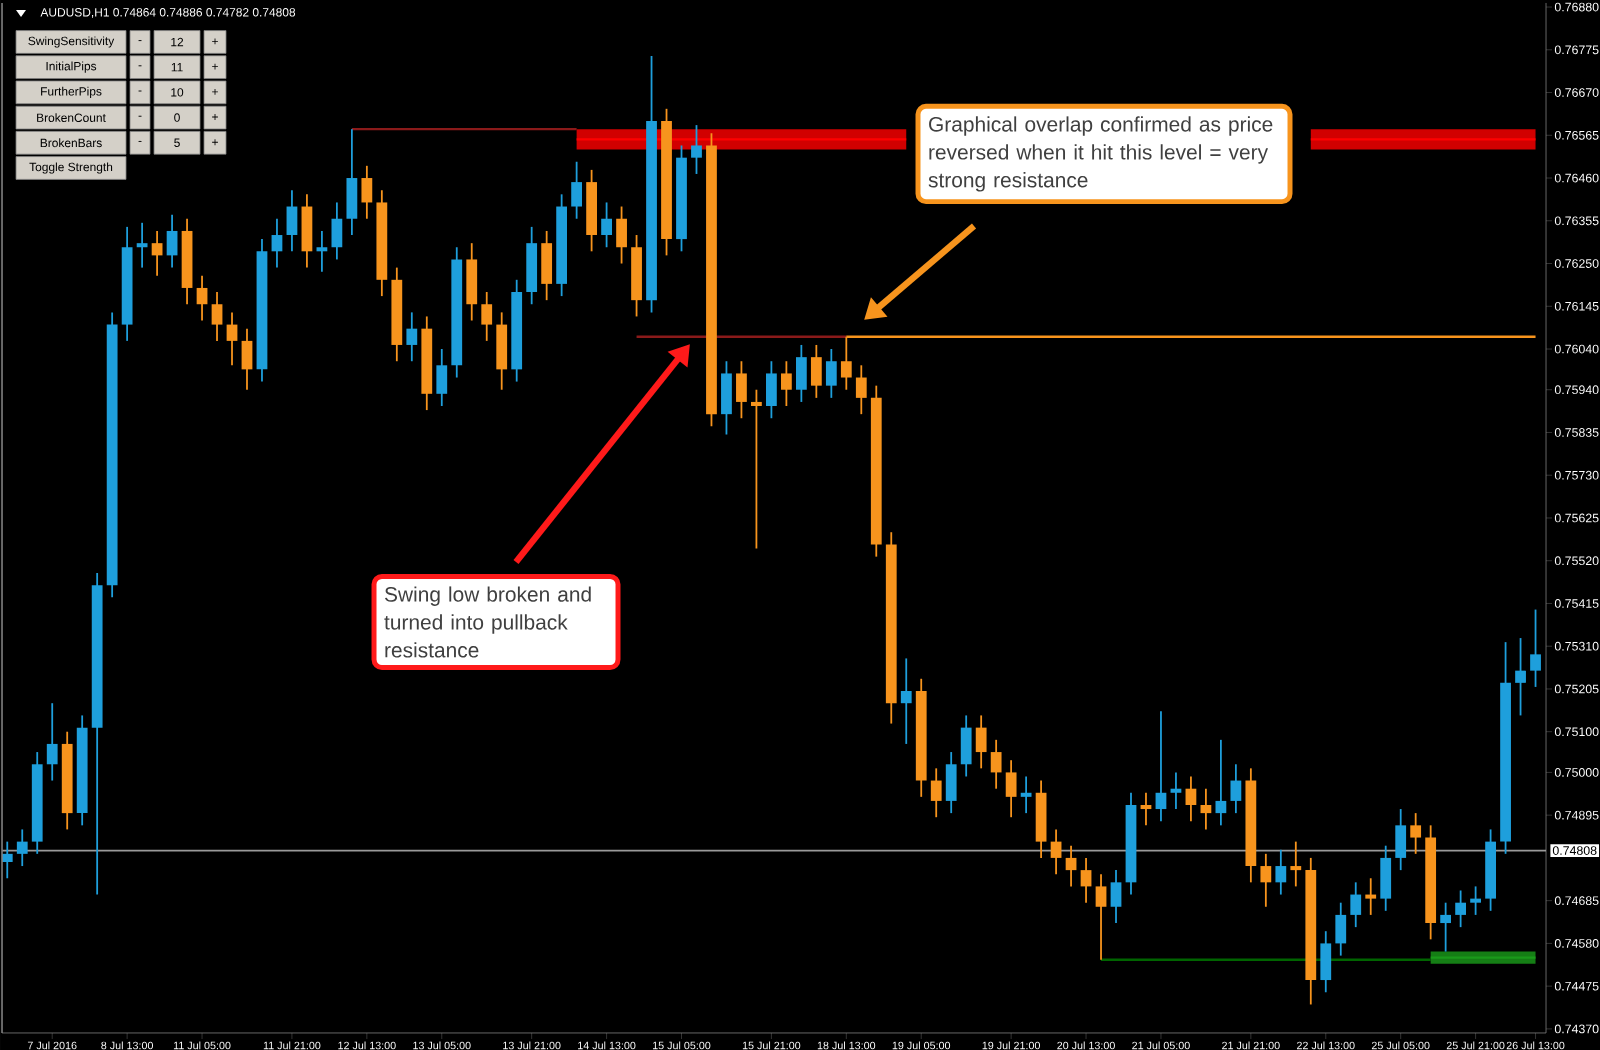 This screenshot has height=1050, width=1600. Describe the element at coordinates (487, 622) in the screenshot. I see `annotation: Swing low broken and turned into pullback resistance` at that location.